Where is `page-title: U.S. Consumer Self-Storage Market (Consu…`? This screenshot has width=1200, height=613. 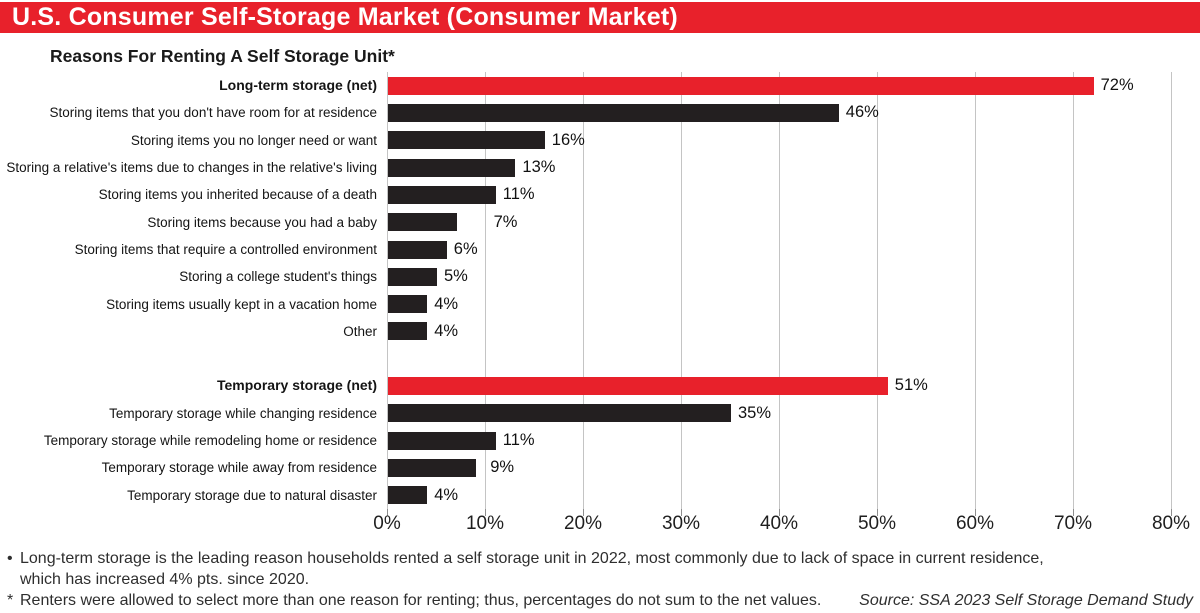 page-title: U.S. Consumer Self-Storage Market (Consu… is located at coordinates (345, 17).